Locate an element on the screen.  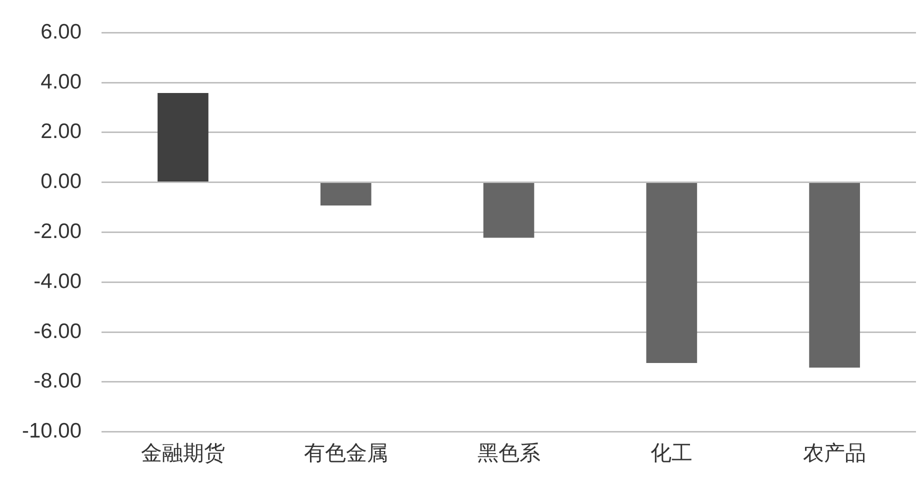
y-tick-label: -2.00 is located at coordinates (58, 231).